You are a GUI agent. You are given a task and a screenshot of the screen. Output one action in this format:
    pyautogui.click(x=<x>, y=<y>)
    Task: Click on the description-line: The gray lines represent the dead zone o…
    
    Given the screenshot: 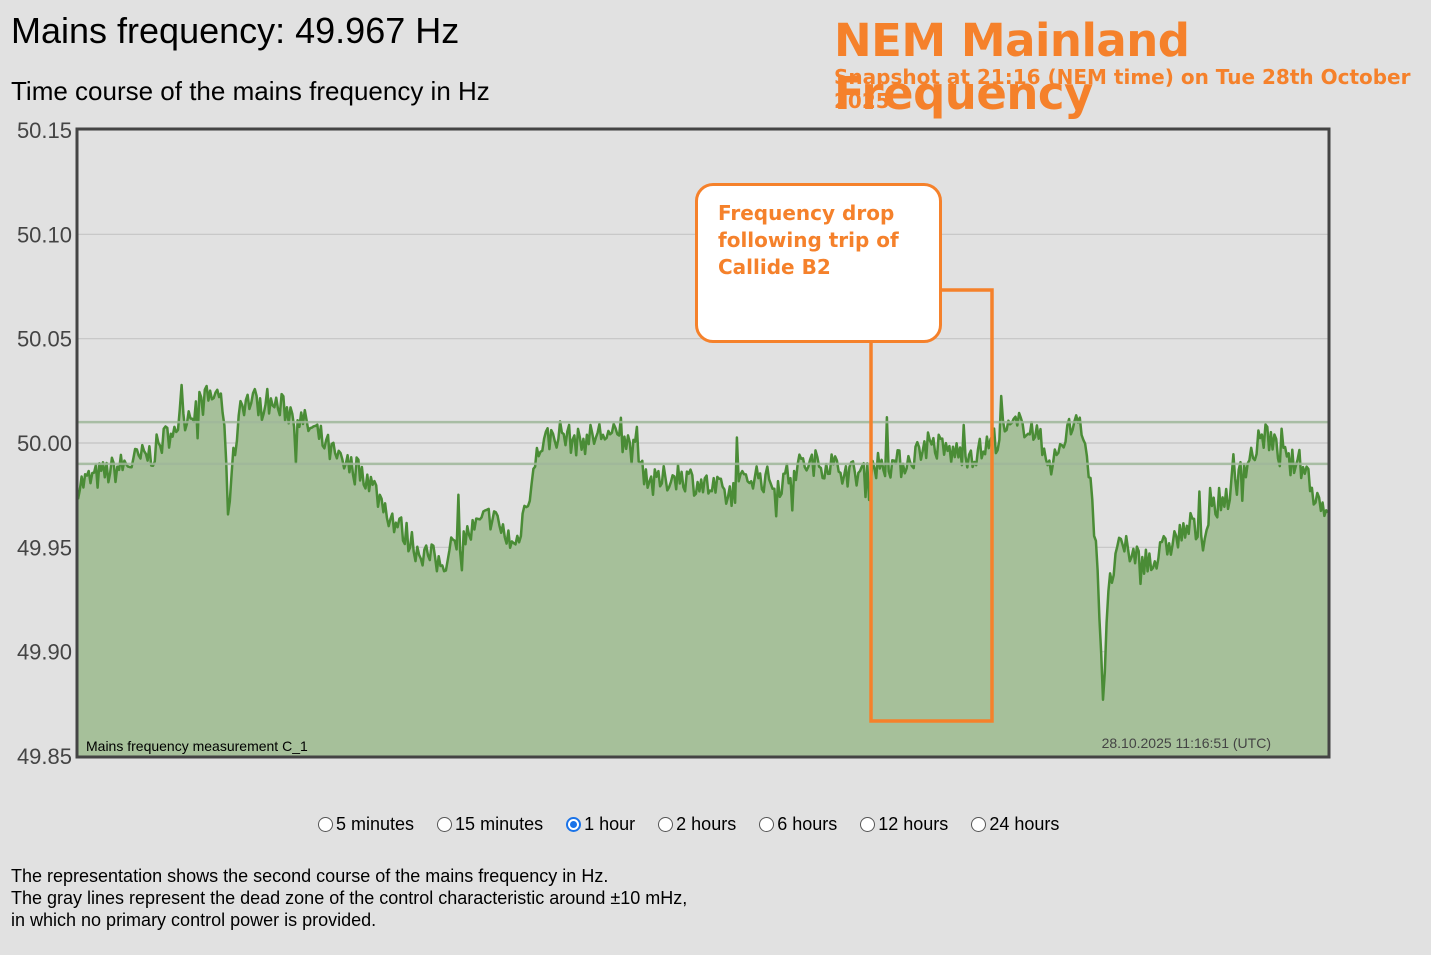 What is the action you would take?
    pyautogui.click(x=349, y=898)
    